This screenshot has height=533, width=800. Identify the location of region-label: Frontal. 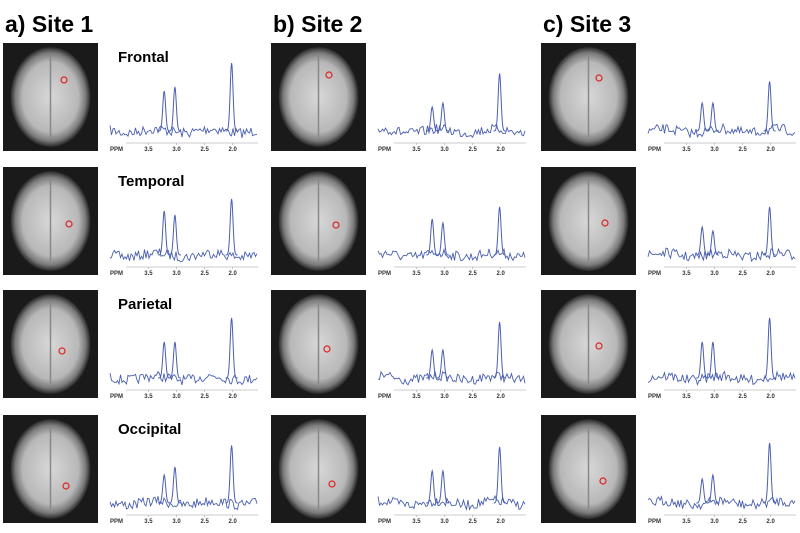
(143, 57).